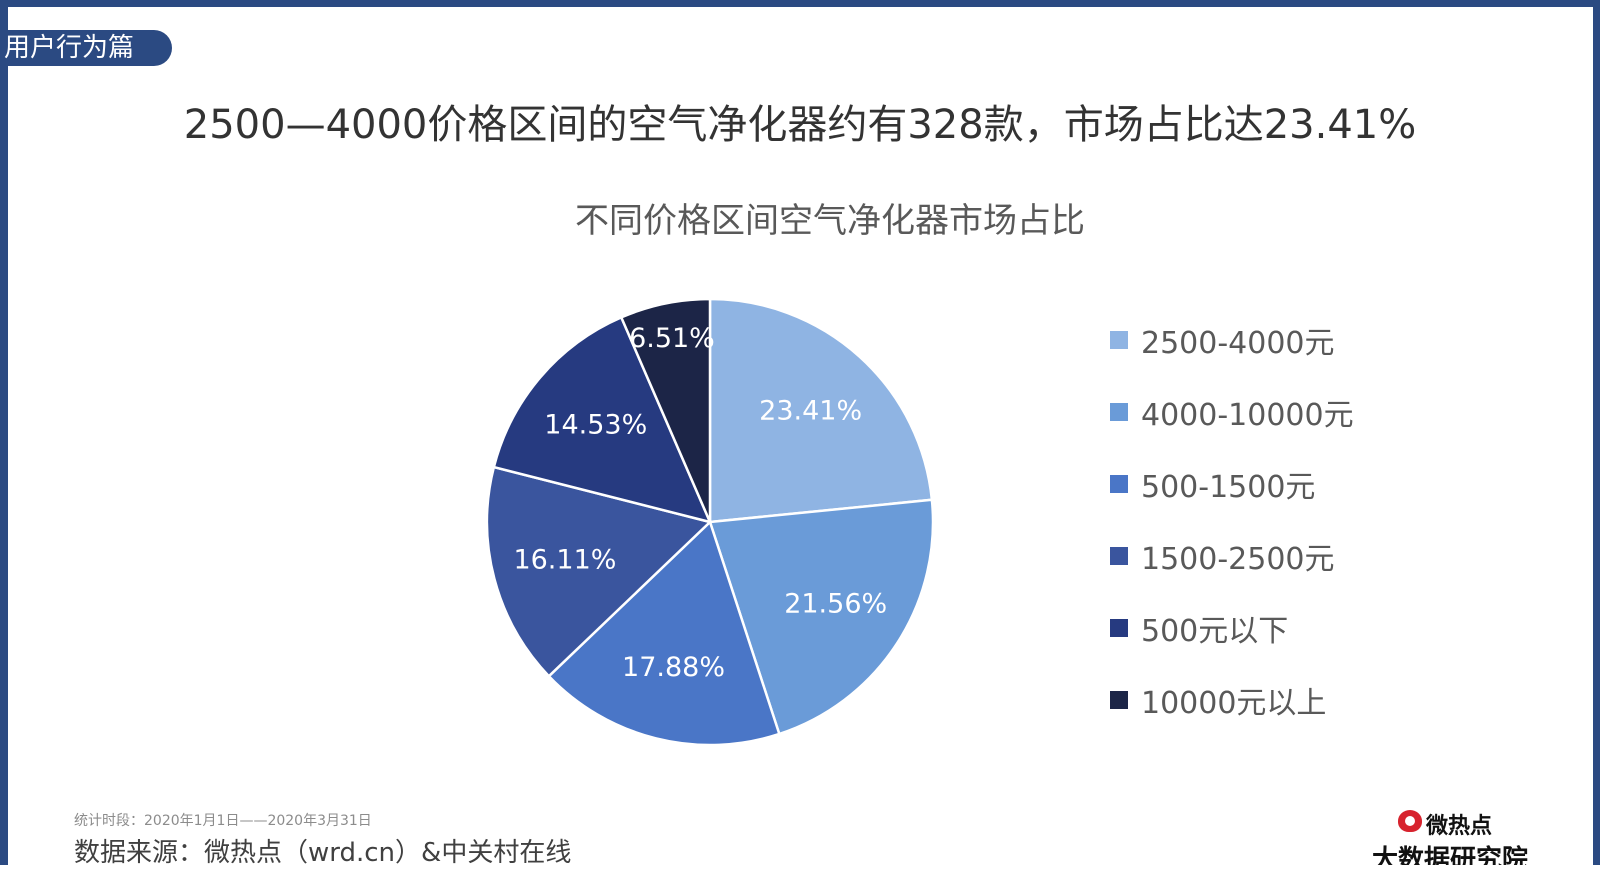  What do you see at coordinates (1238, 559) in the screenshot?
I see `legend-label: 1500-2500元` at bounding box center [1238, 559].